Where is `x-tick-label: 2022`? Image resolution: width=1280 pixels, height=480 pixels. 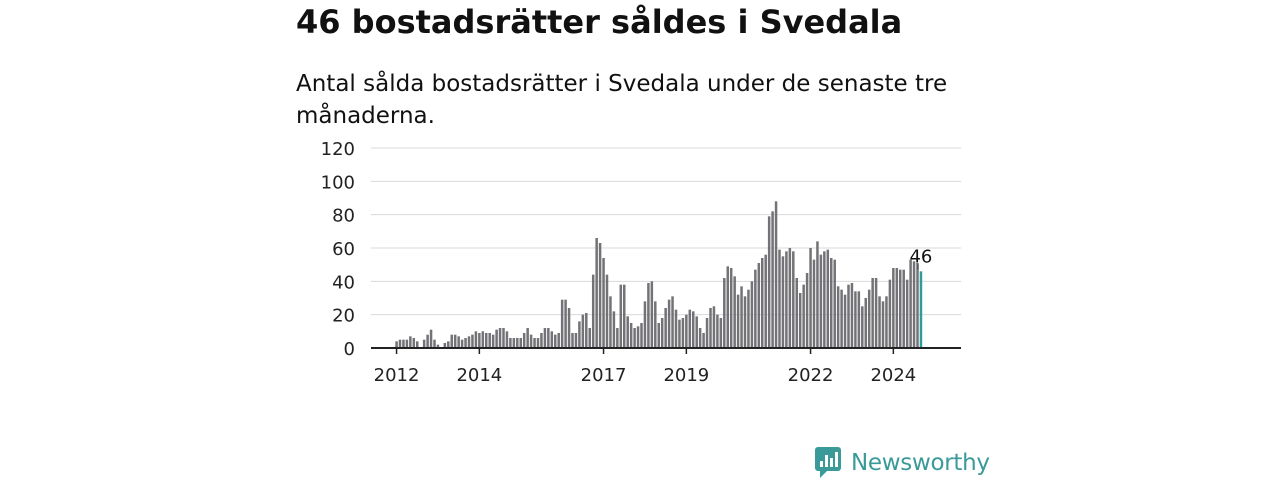
x-tick-label: 2022 is located at coordinates (811, 375).